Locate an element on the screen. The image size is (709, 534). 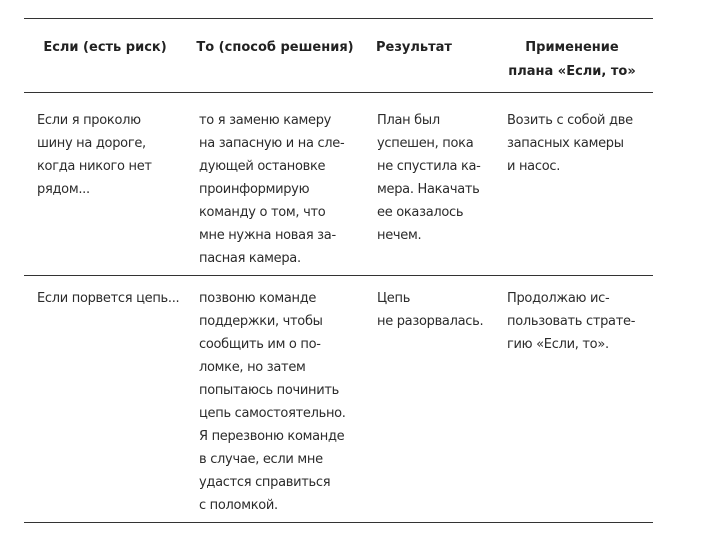
column-header: То (способ решения) is located at coordinates (275, 48).